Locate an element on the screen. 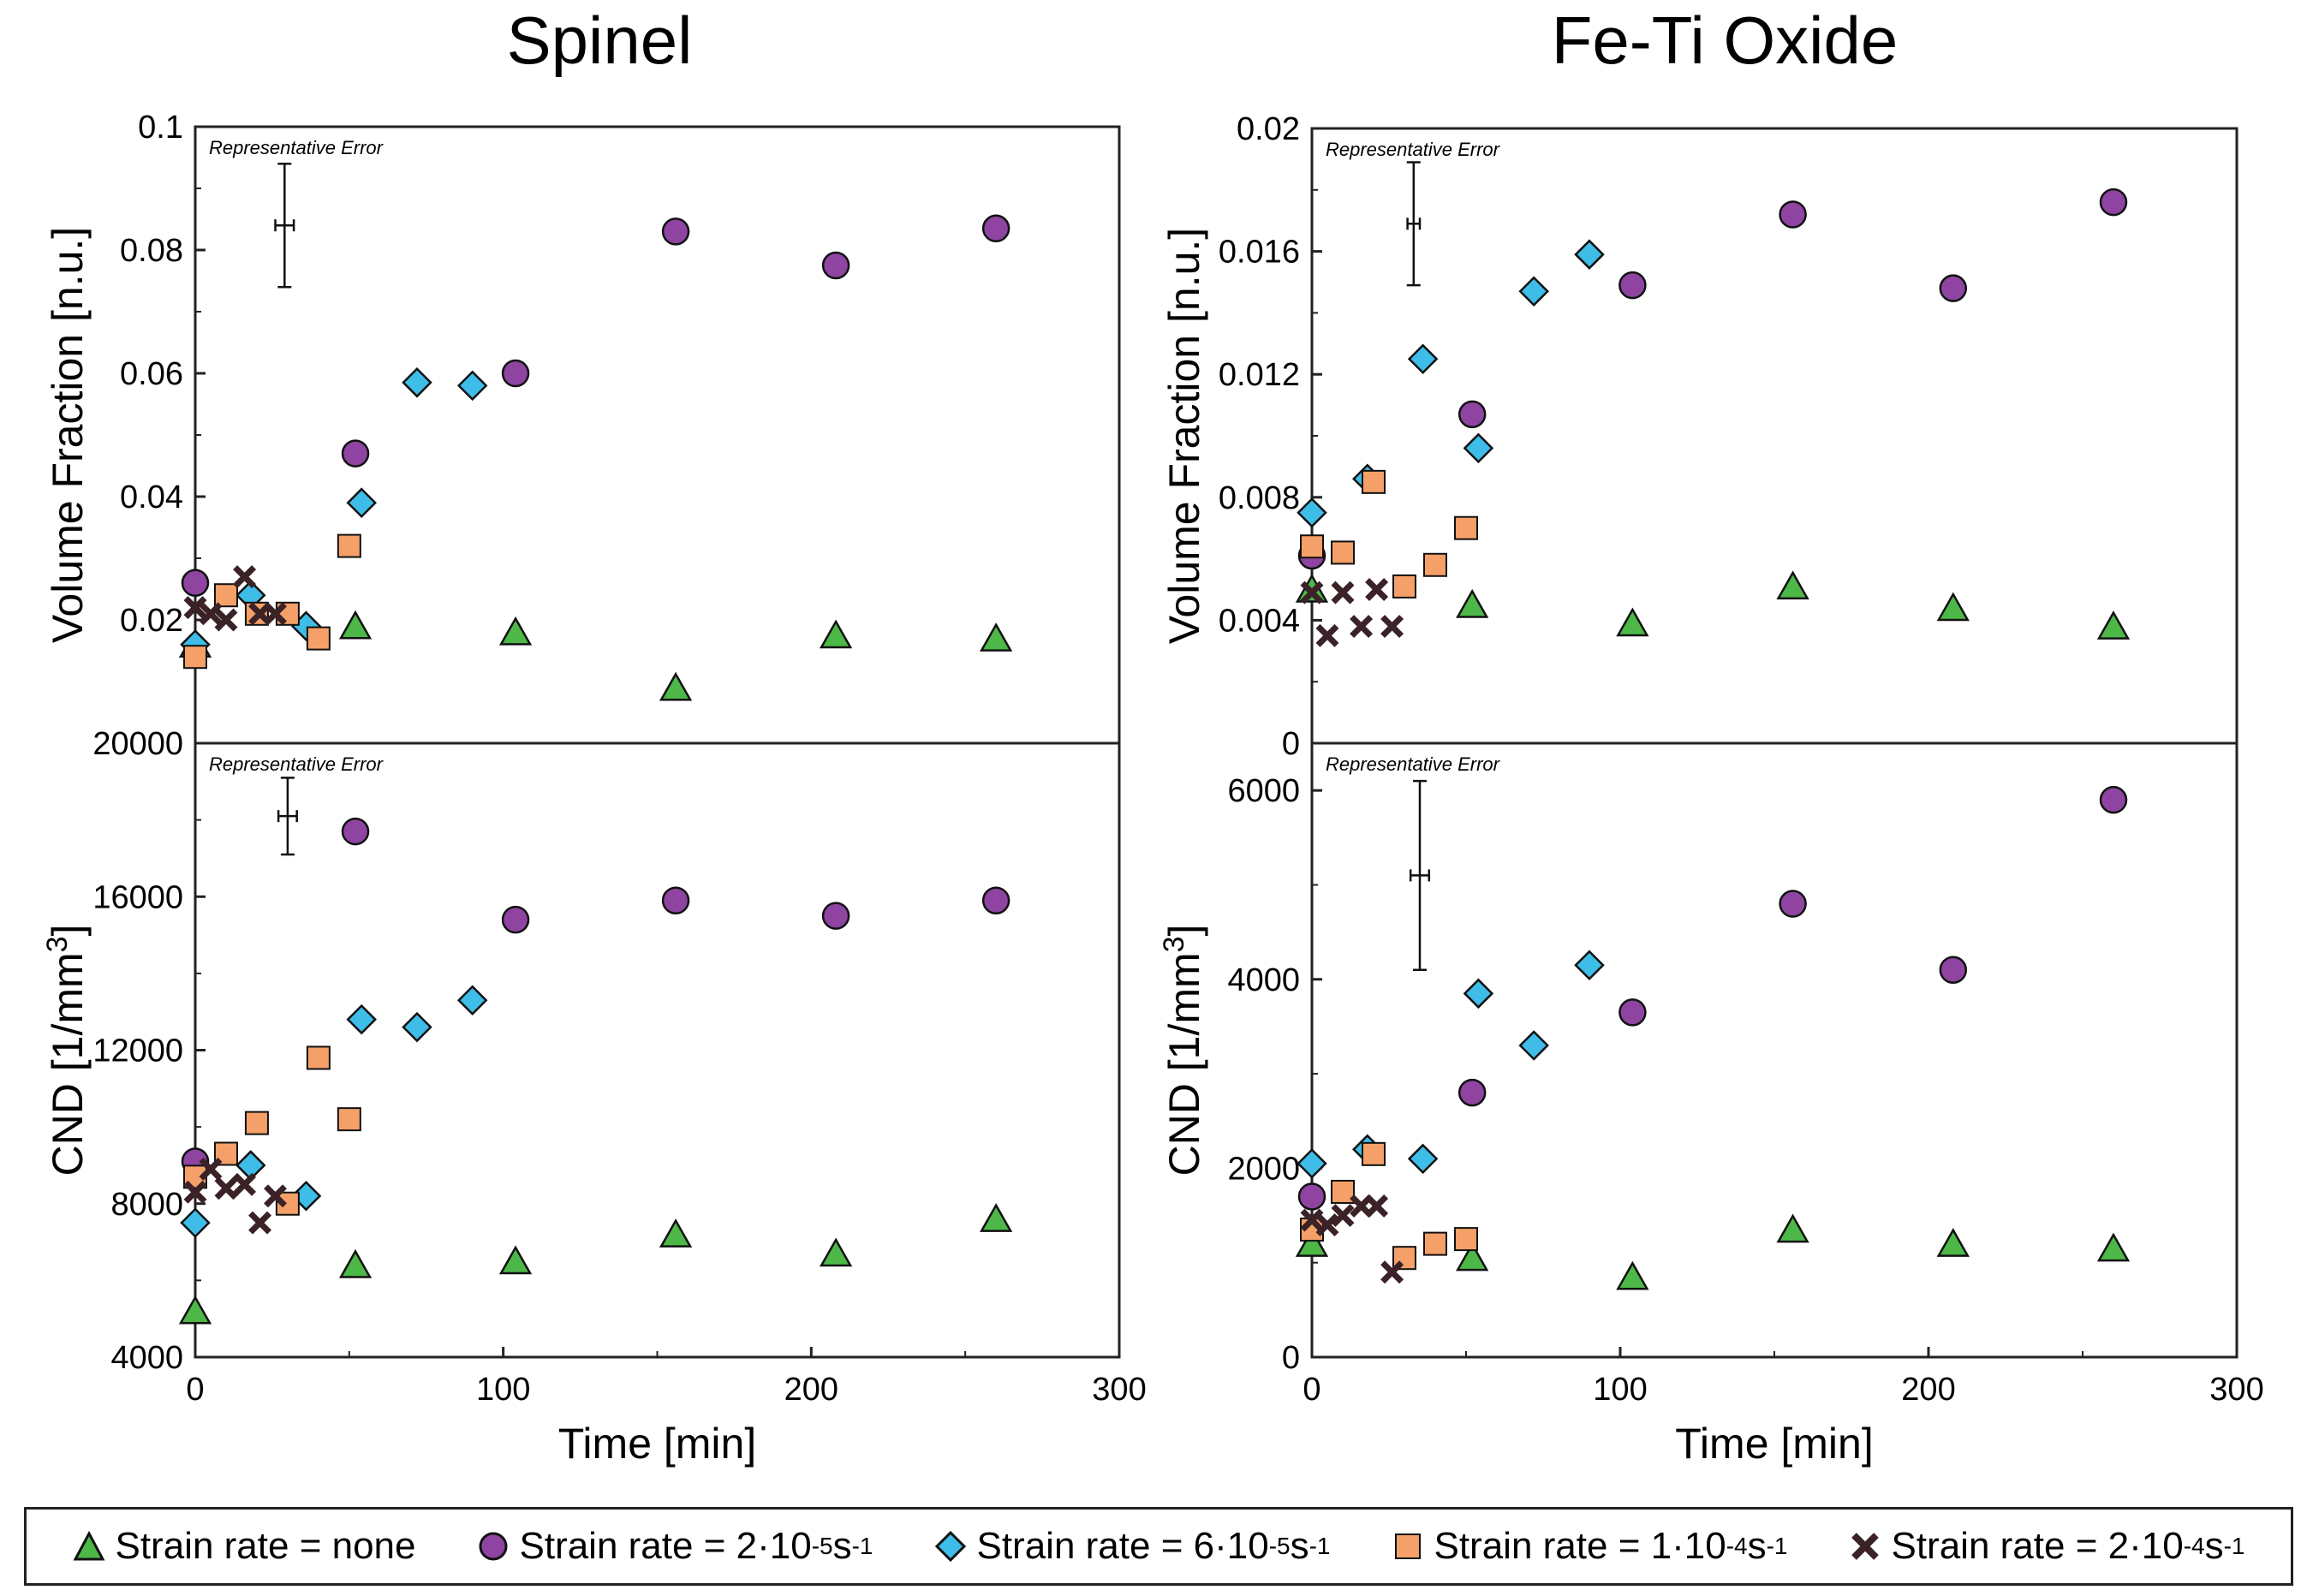 Image resolution: width=2301 pixels, height=1596 pixels. y-tick-label: 0.06 is located at coordinates (151, 374).